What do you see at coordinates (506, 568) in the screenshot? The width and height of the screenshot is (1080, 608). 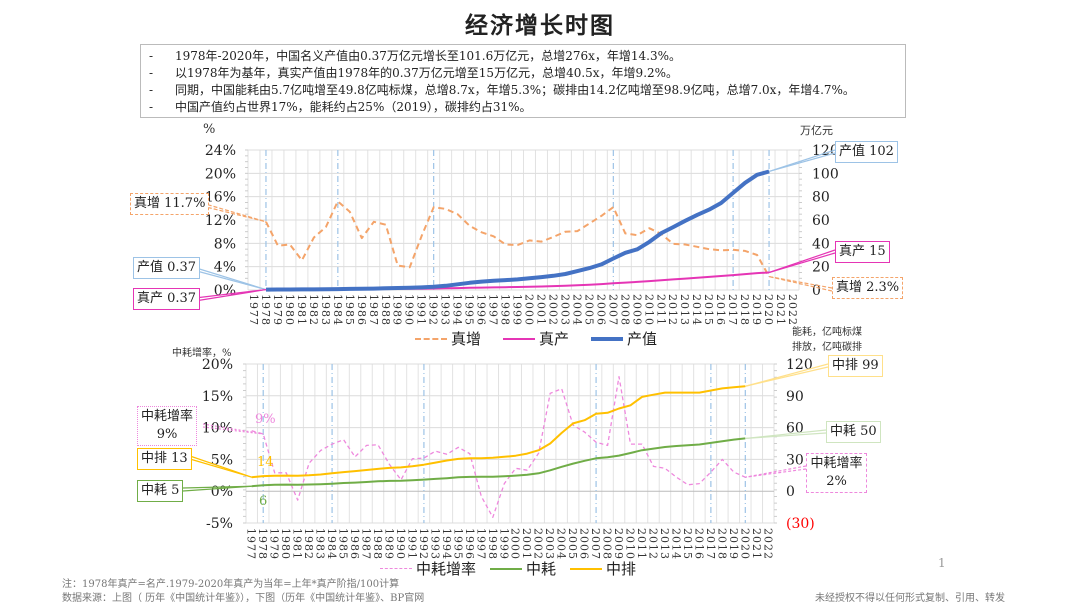 I see `legend-swatch-energy` at bounding box center [506, 568].